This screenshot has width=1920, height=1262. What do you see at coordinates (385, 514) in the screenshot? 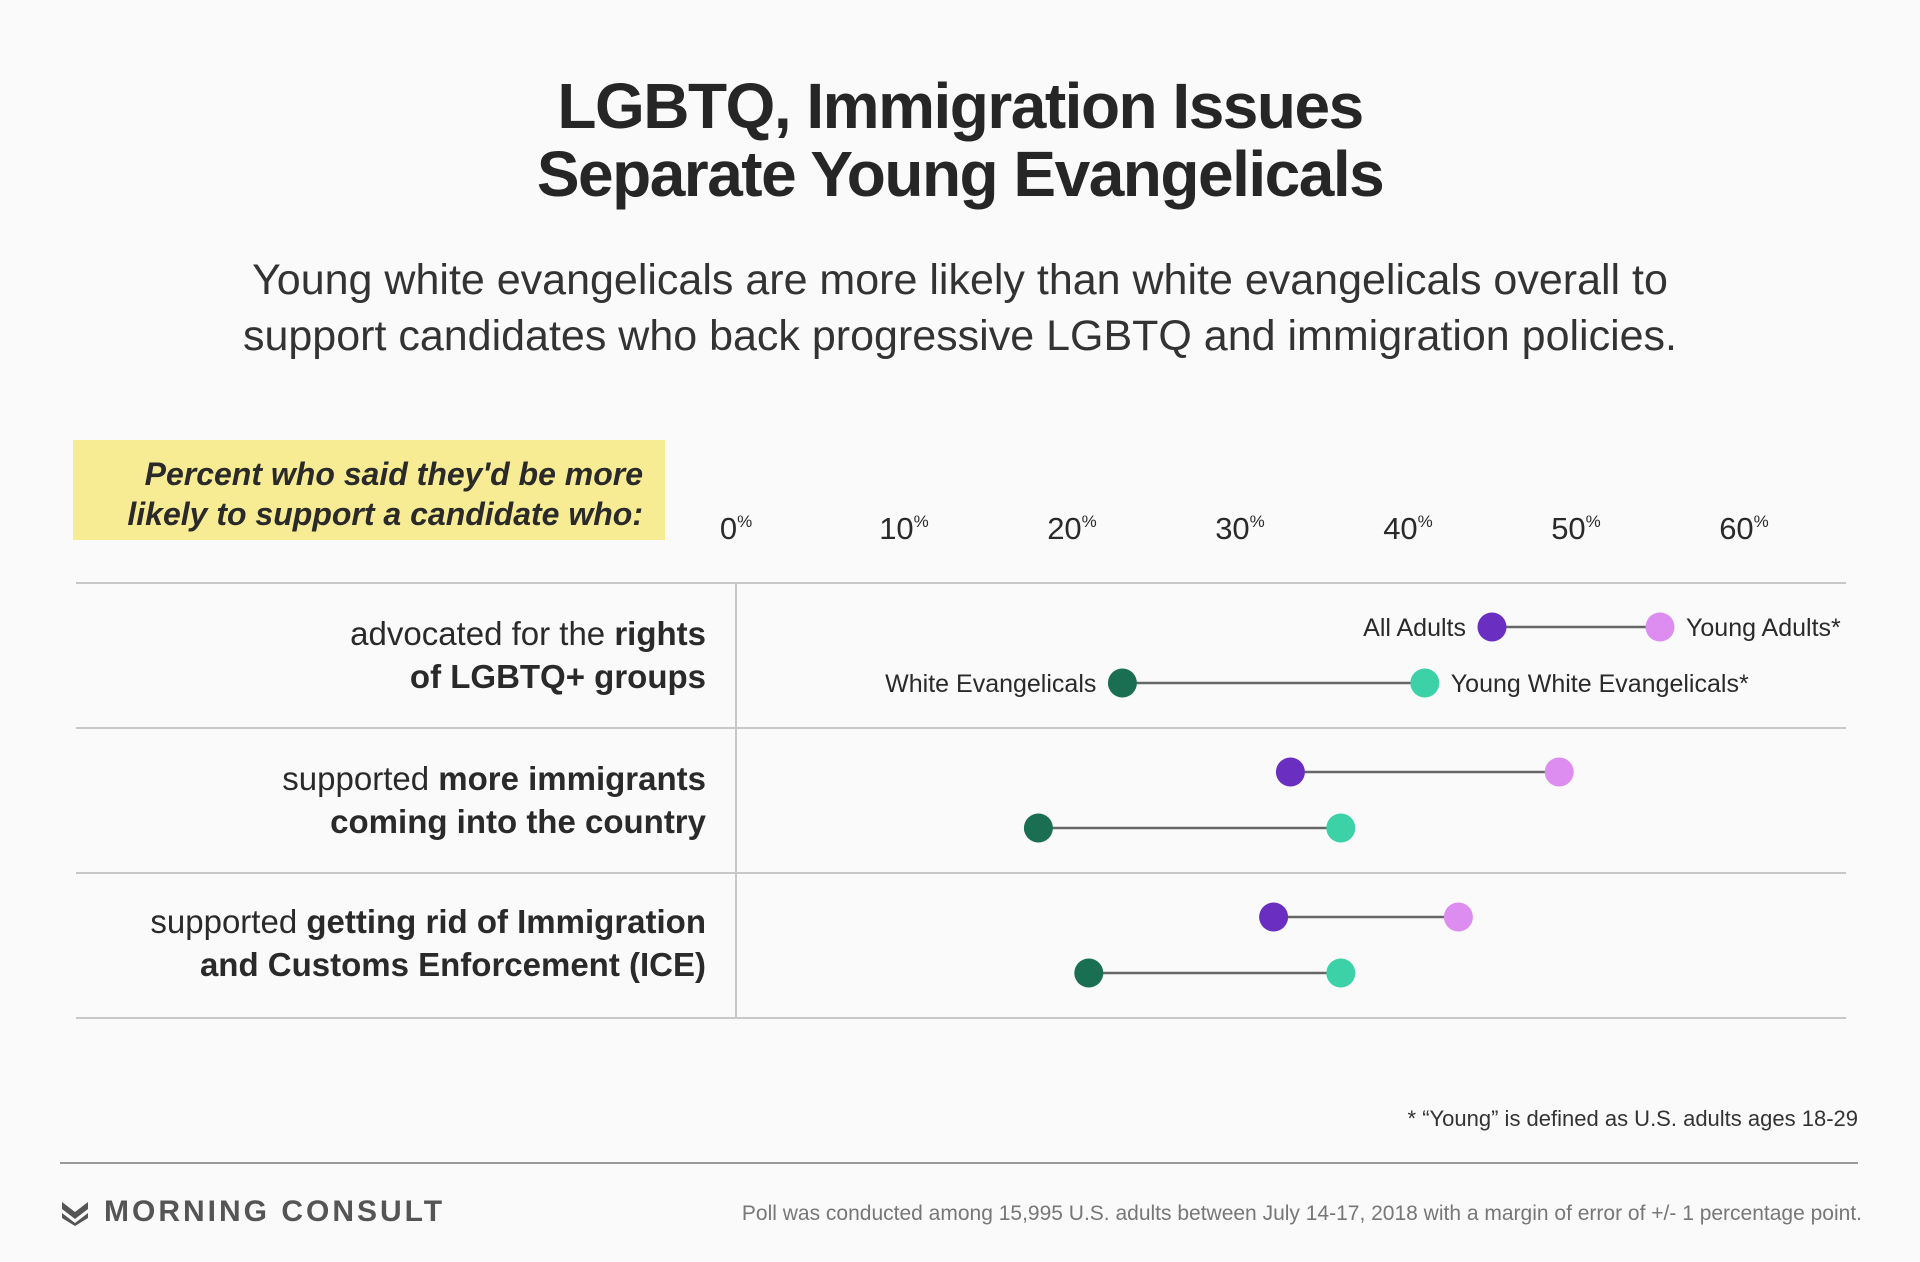
I see `question-line2: likely to support a candidate who:` at bounding box center [385, 514].